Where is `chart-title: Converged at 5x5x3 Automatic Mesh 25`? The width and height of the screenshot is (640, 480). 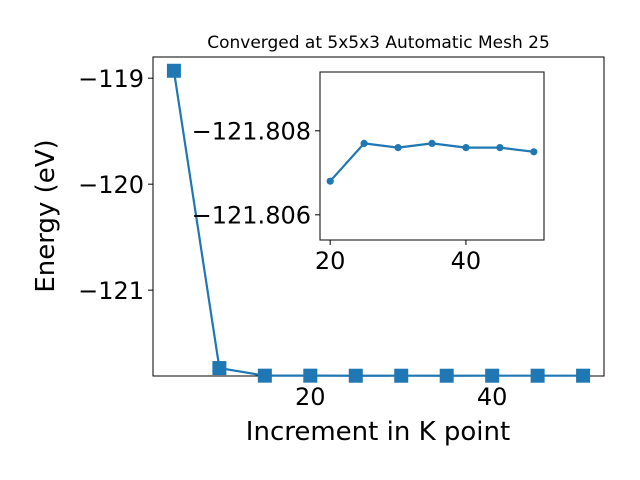 chart-title: Converged at 5x5x3 Automatic Mesh 25 is located at coordinates (378, 43).